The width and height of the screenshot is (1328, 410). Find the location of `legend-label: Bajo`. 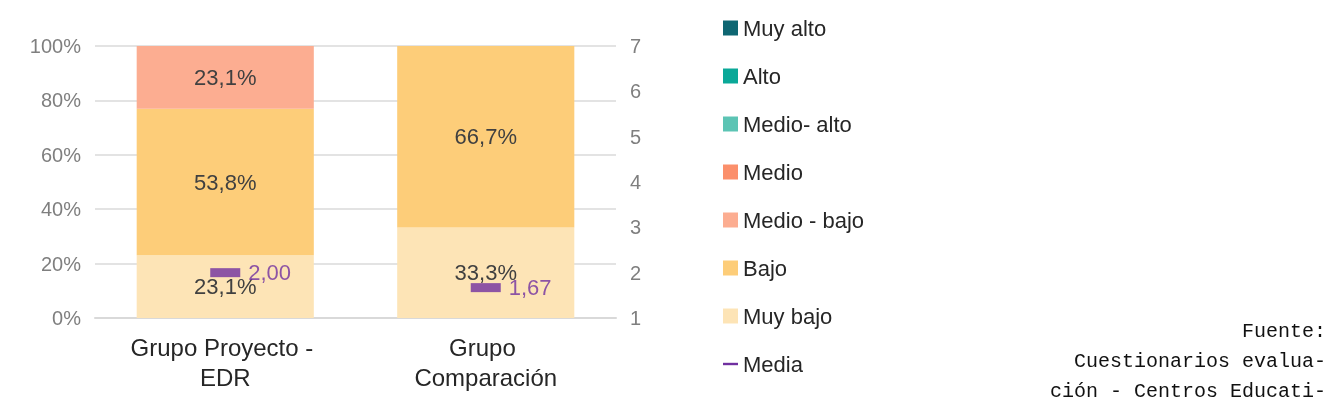

legend-label: Bajo is located at coordinates (765, 268).